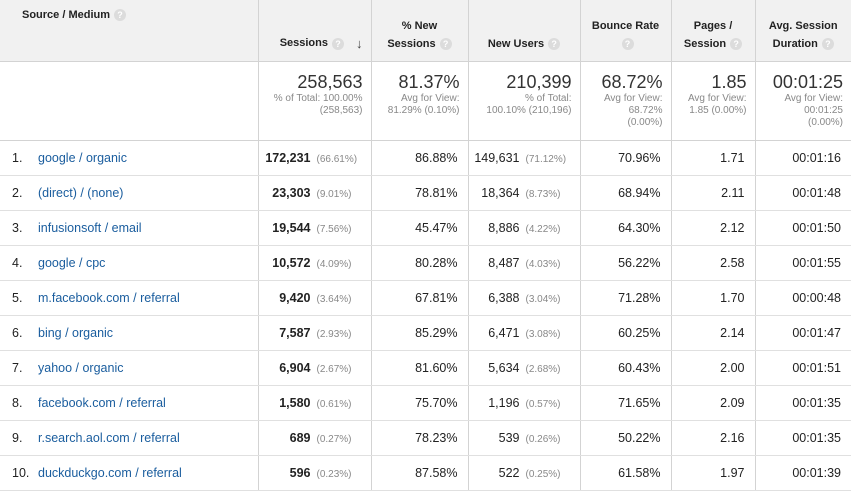  Describe the element at coordinates (420, 263) in the screenshot. I see `new-sessions-cell: 80.28%` at that location.